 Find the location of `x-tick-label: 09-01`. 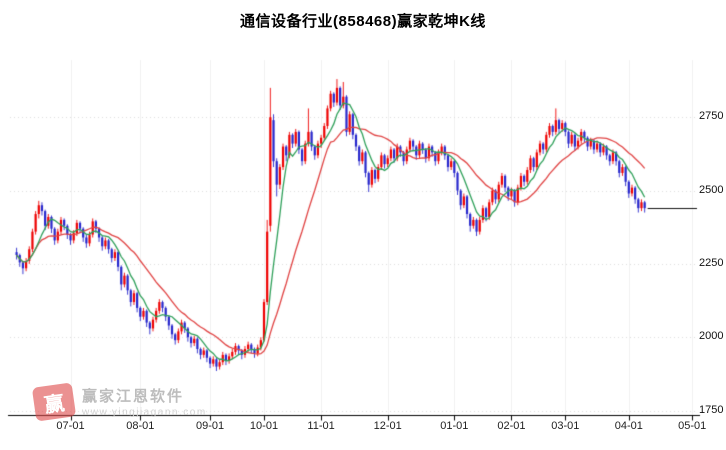

x-tick-label: 09-01 is located at coordinates (210, 426).